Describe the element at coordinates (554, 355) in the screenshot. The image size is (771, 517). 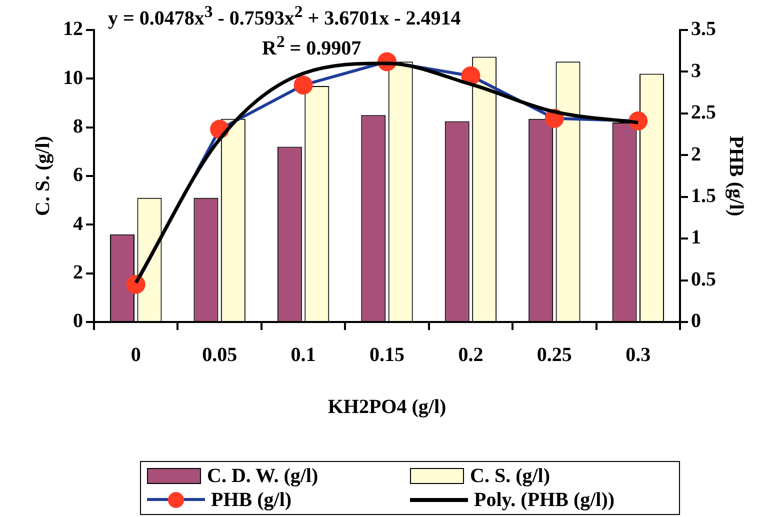
I see `x-tick-label: 0.25` at that location.